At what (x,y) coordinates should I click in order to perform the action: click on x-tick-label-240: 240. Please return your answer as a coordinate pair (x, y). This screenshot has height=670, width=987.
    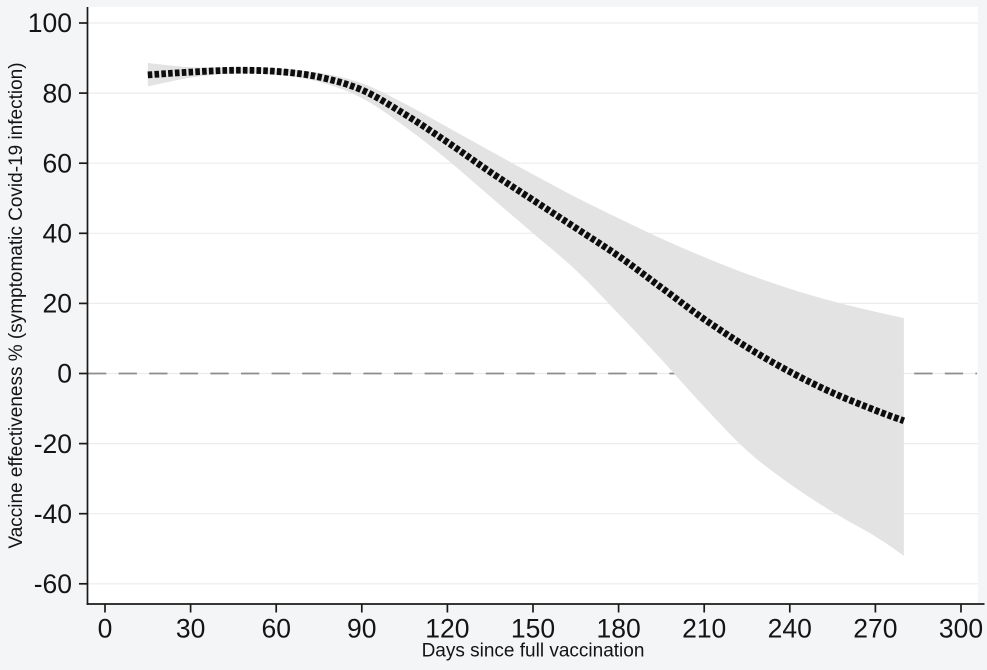
    Looking at the image, I should click on (790, 629).